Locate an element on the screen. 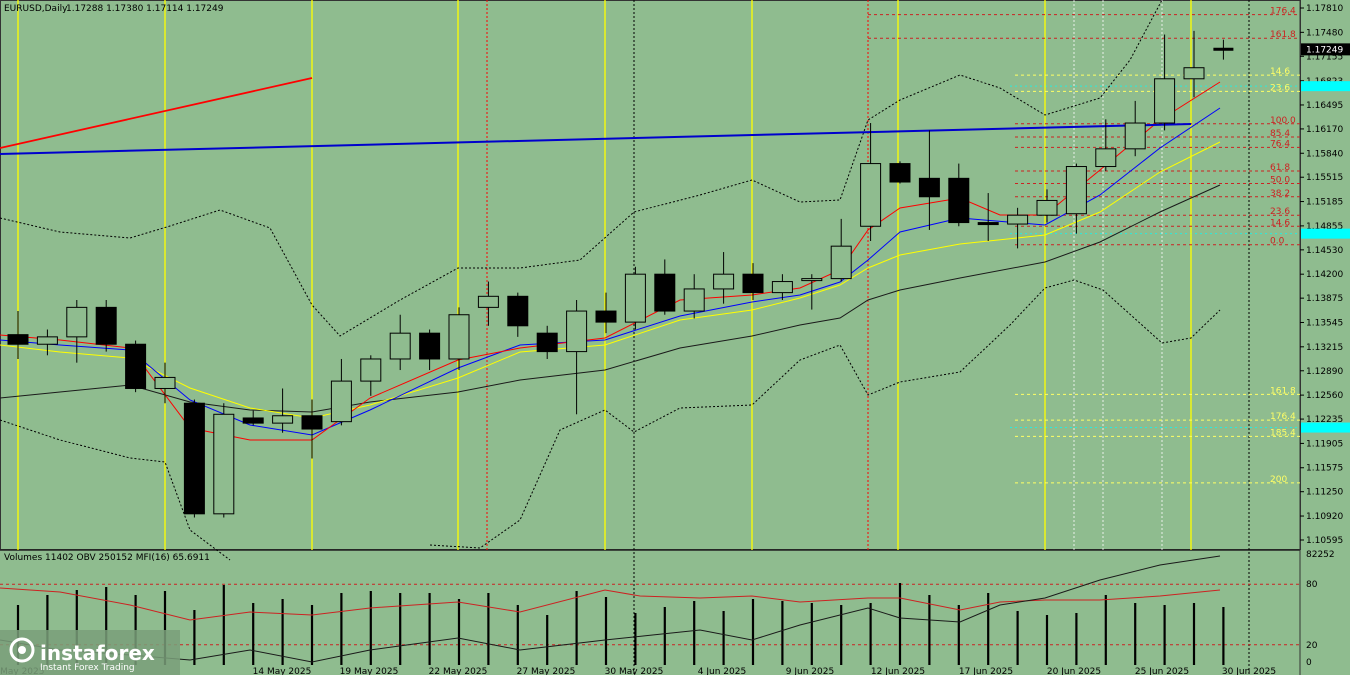 The height and width of the screenshot is (675, 1350). volume-scale-label: 80 is located at coordinates (1312, 585).